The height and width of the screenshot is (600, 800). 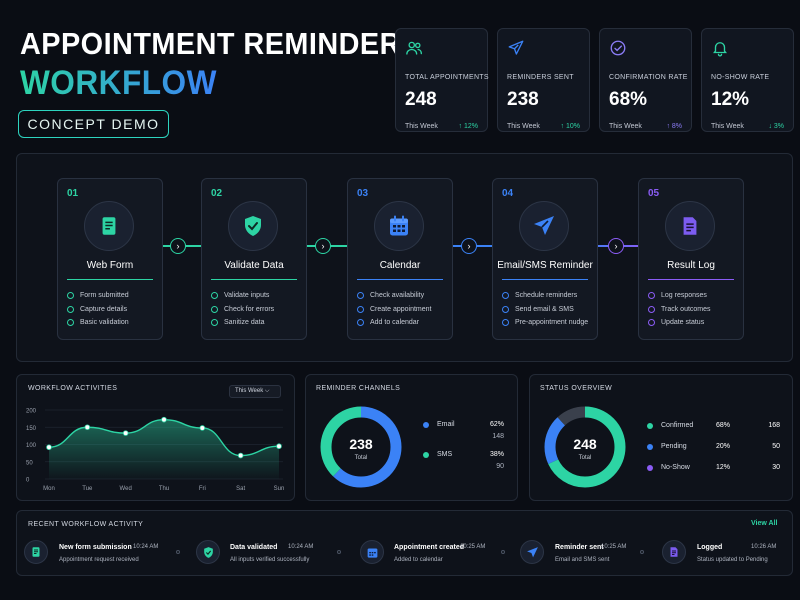 I want to click on legend-item-no-show: No-Show, so click(x=668, y=467).